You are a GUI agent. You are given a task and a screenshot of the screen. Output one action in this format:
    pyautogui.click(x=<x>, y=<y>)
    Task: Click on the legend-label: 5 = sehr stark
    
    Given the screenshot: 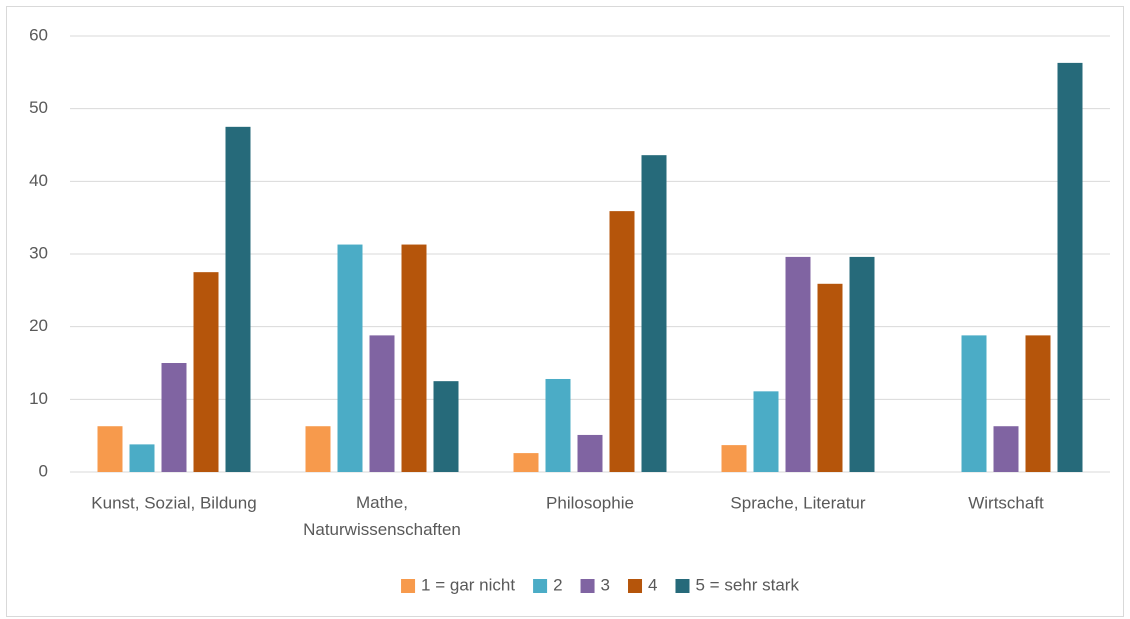 What is the action you would take?
    pyautogui.click(x=747, y=584)
    